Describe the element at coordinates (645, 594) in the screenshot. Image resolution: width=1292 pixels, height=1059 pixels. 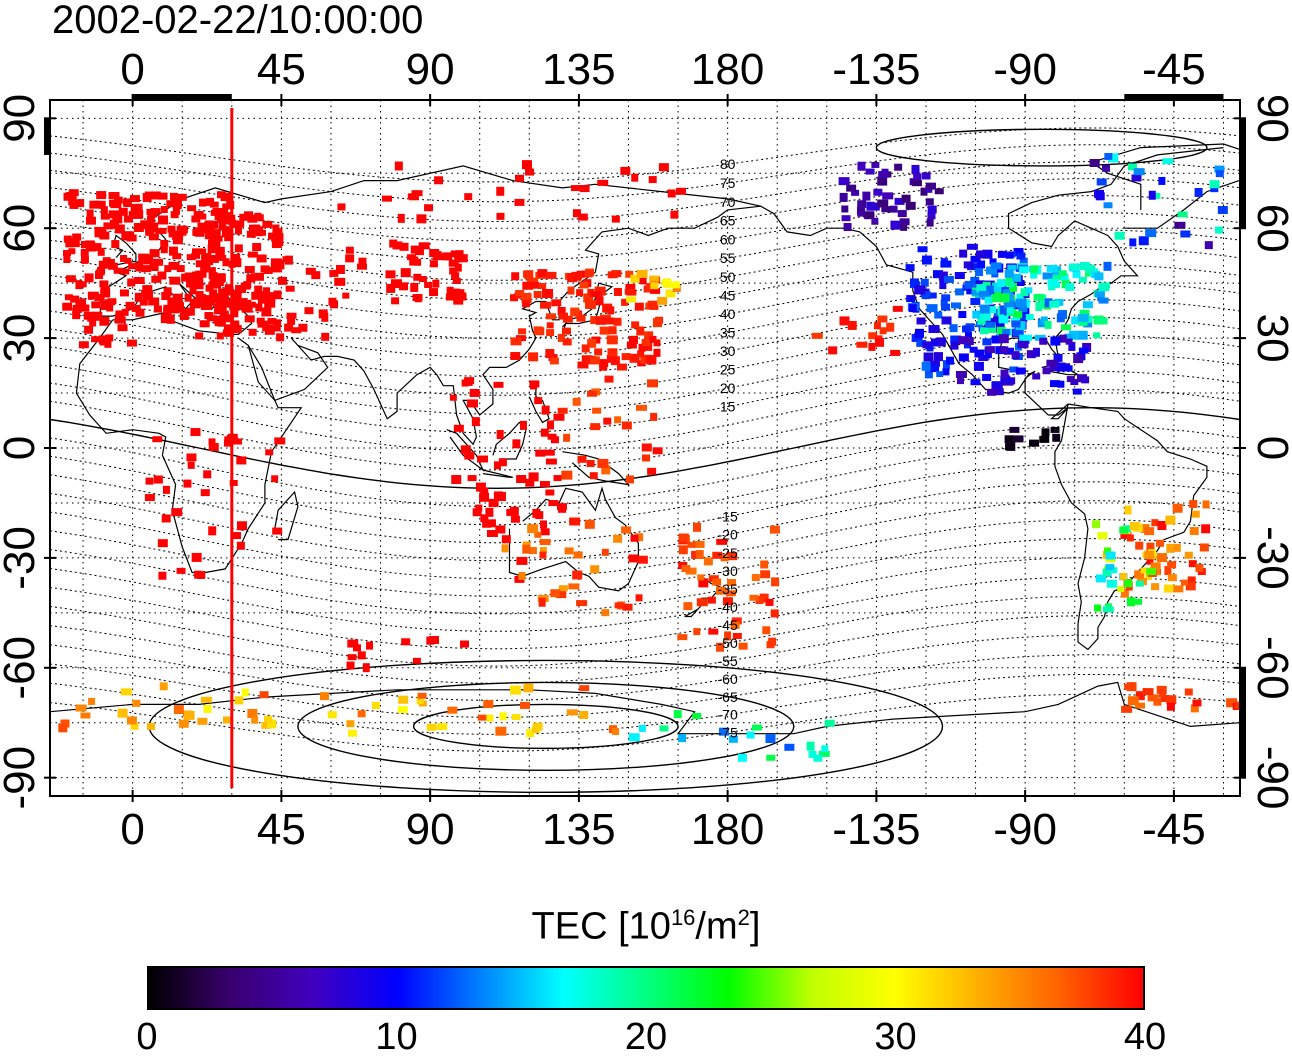
I see `magnetic-latitude-line` at that location.